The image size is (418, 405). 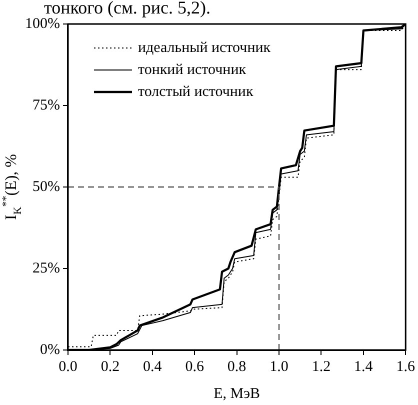 What do you see at coordinates (236, 366) in the screenshot?
I see `x-tick-label: 0.8` at bounding box center [236, 366].